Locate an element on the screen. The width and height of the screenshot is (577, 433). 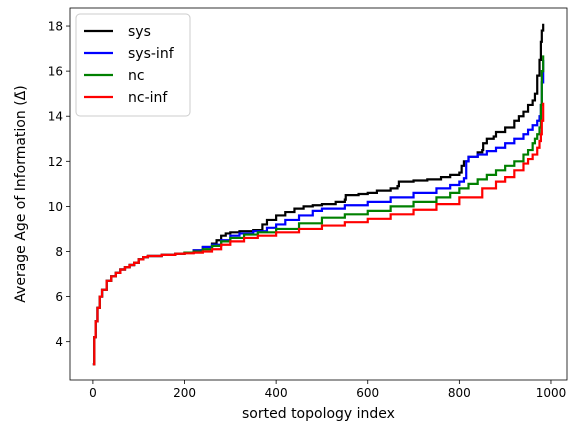
y-axis-label: Average Age of Information (Δ̄) is located at coordinates (21, 193).